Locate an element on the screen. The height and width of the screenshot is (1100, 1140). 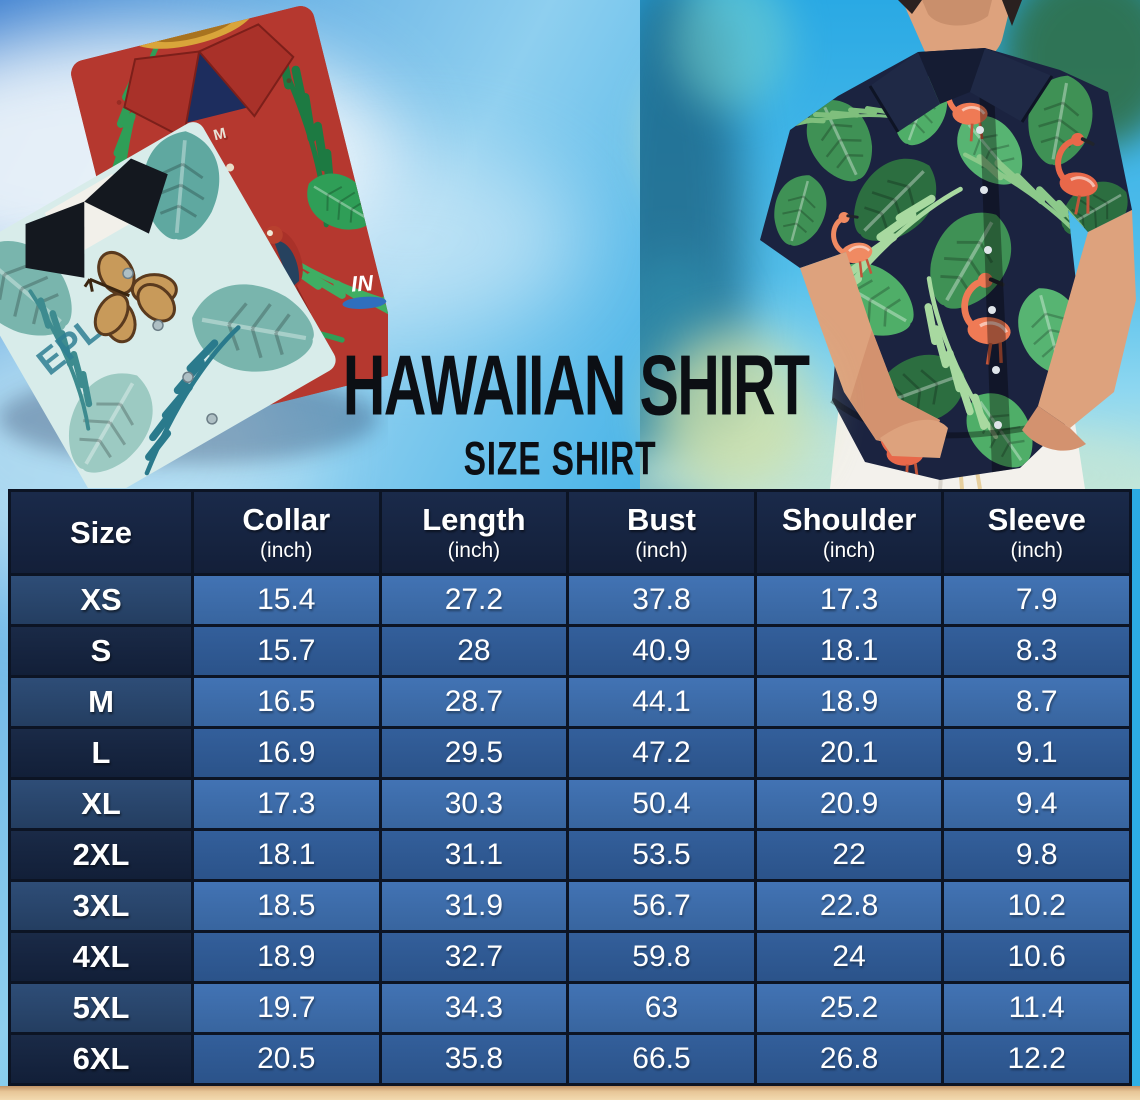
value-cell-M-sleeve: 8.7 is located at coordinates (1036, 702).